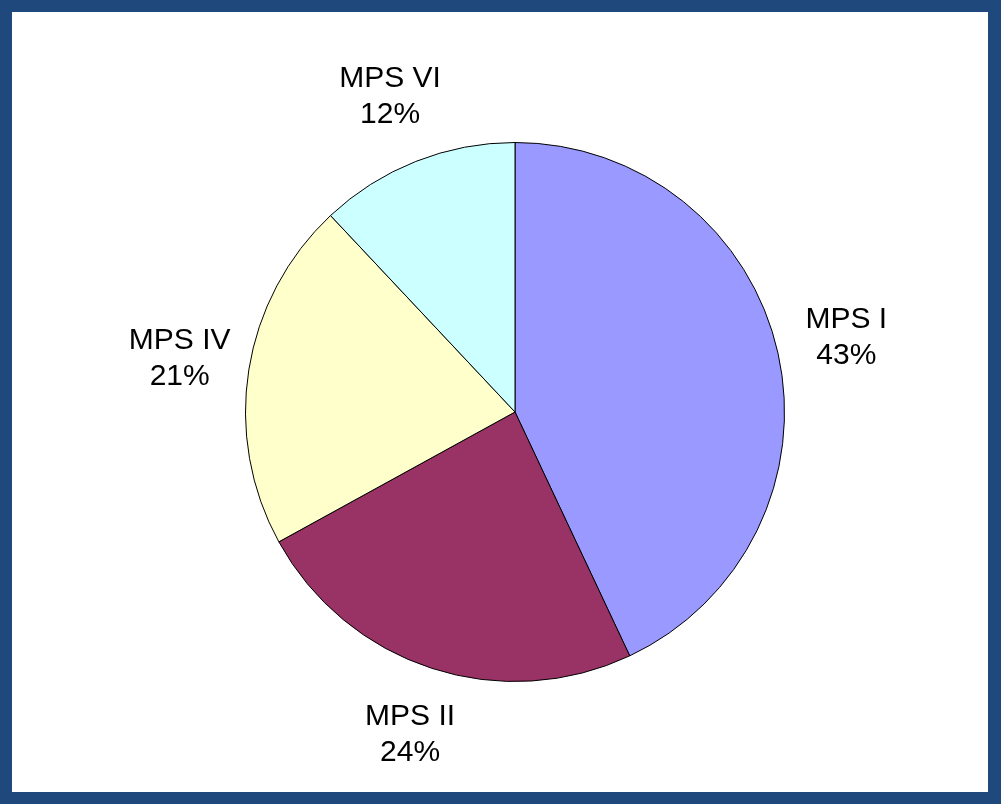 The height and width of the screenshot is (804, 1001). What do you see at coordinates (179, 339) in the screenshot?
I see `slice-label: MPS IV` at bounding box center [179, 339].